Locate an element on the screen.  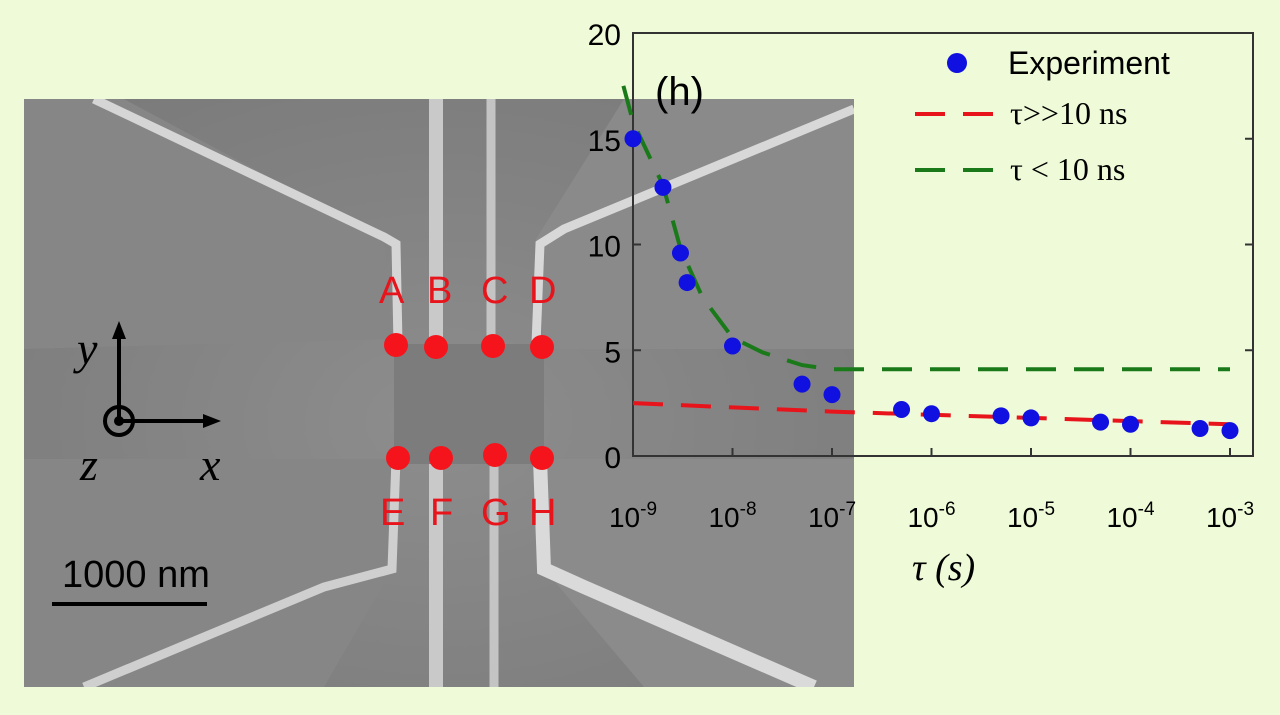
contact-label-d: D is located at coordinates (543, 291).